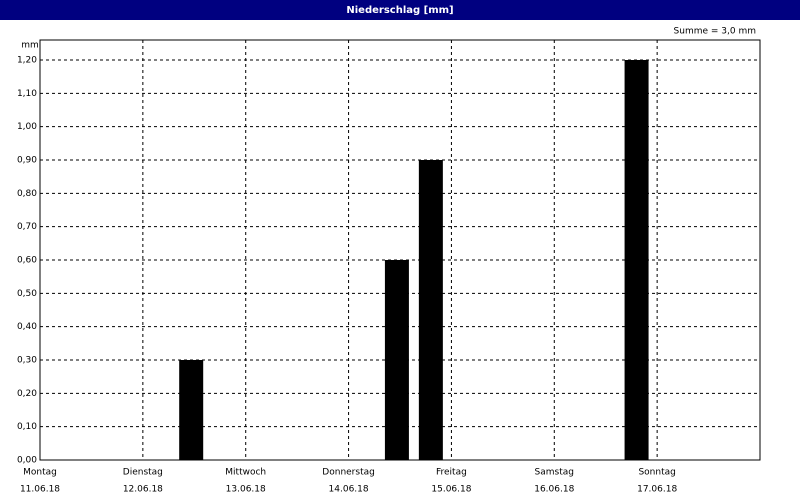 Image resolution: width=800 pixels, height=500 pixels. What do you see at coordinates (27, 127) in the screenshot?
I see `y-tick-label: 1,00` at bounding box center [27, 127].